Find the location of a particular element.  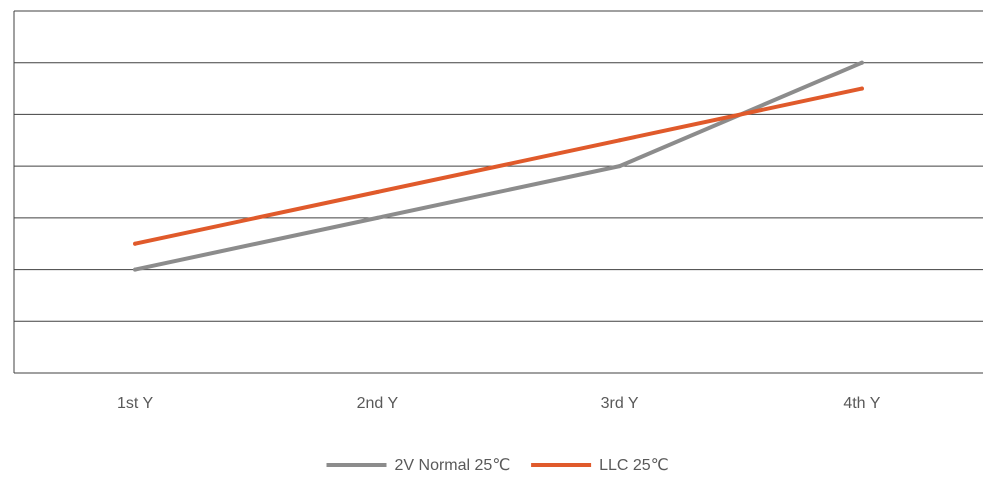

x-tick-label: 4th Y is located at coordinates (861, 403).